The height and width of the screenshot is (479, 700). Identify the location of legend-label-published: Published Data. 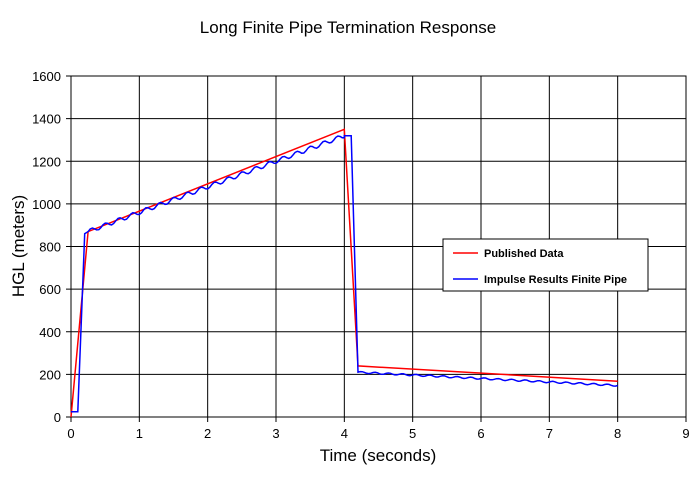
(524, 254).